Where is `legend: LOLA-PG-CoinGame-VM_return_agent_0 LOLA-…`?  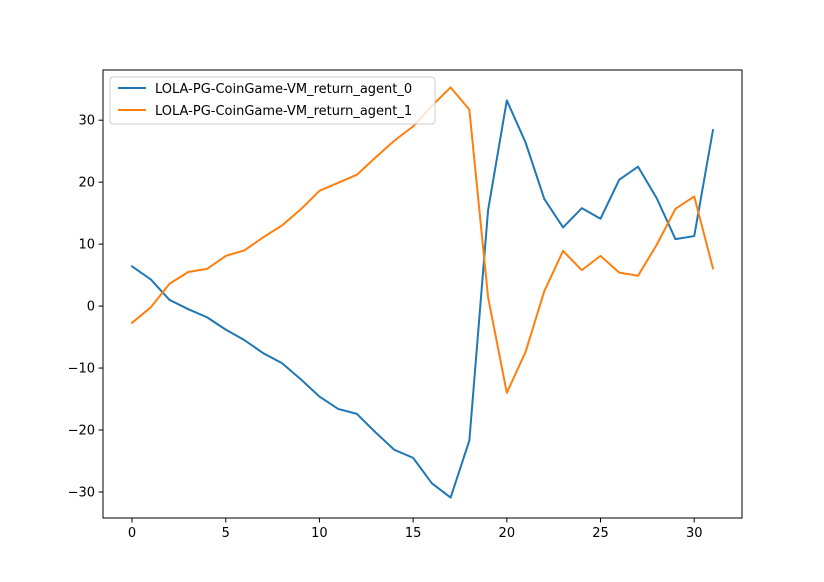
legend: LOLA-PG-CoinGame-VM_return_agent_0 LOLA-… is located at coordinates (272, 100).